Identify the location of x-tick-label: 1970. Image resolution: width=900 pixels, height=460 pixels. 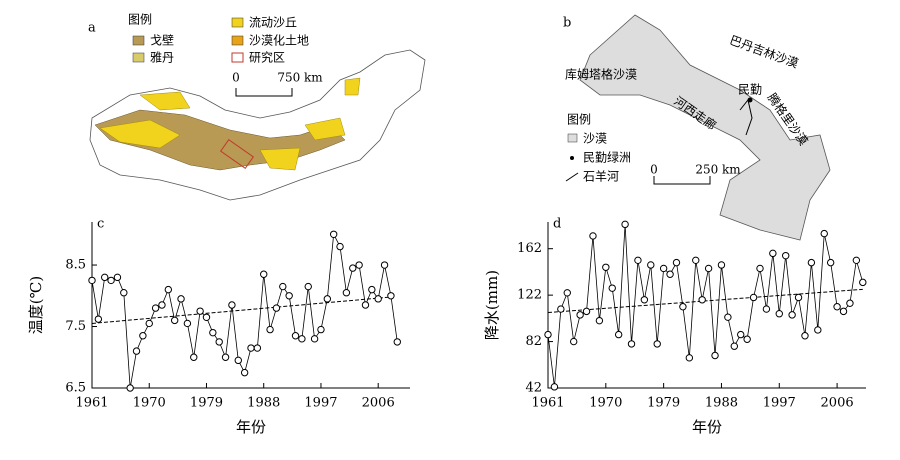
(605, 403).